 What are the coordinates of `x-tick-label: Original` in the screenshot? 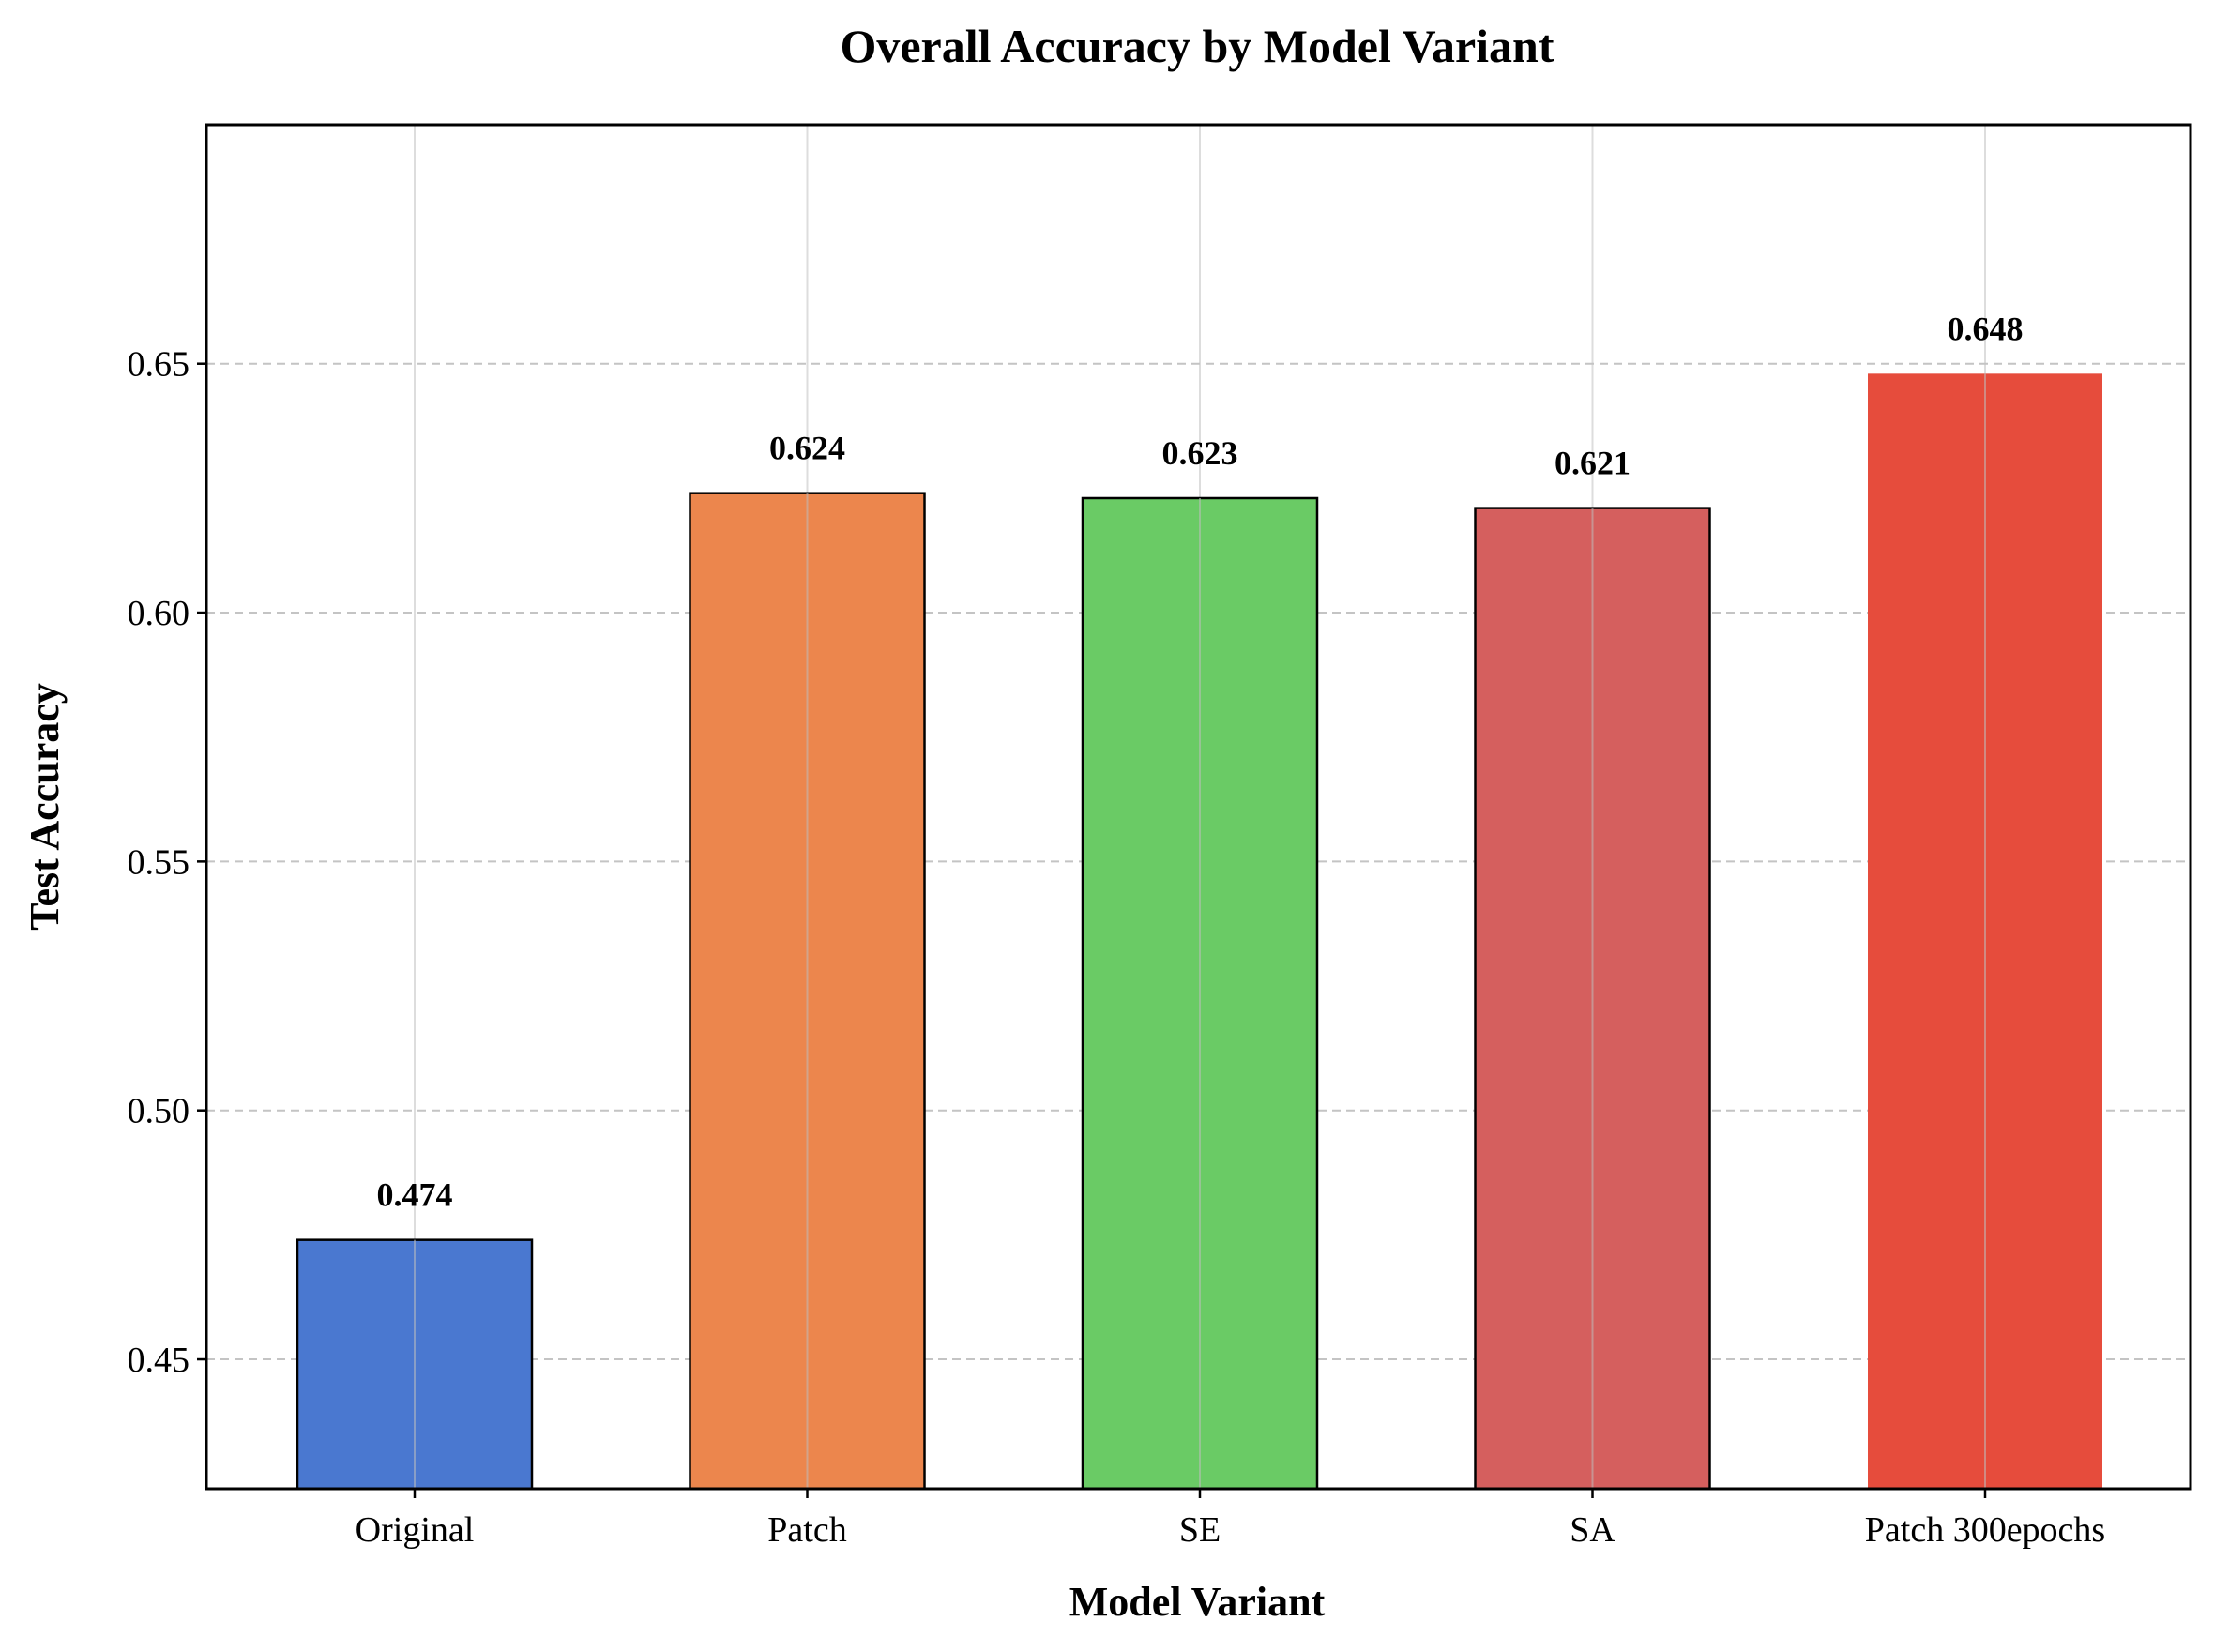 It's located at (415, 1530).